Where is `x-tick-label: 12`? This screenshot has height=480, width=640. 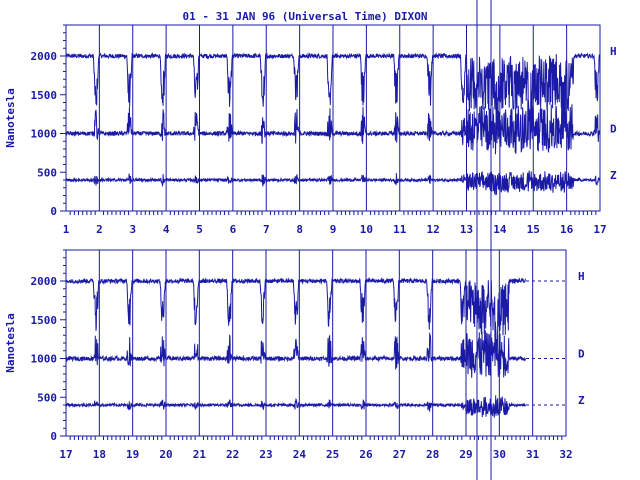
x-tick-label: 12 is located at coordinates (433, 229).